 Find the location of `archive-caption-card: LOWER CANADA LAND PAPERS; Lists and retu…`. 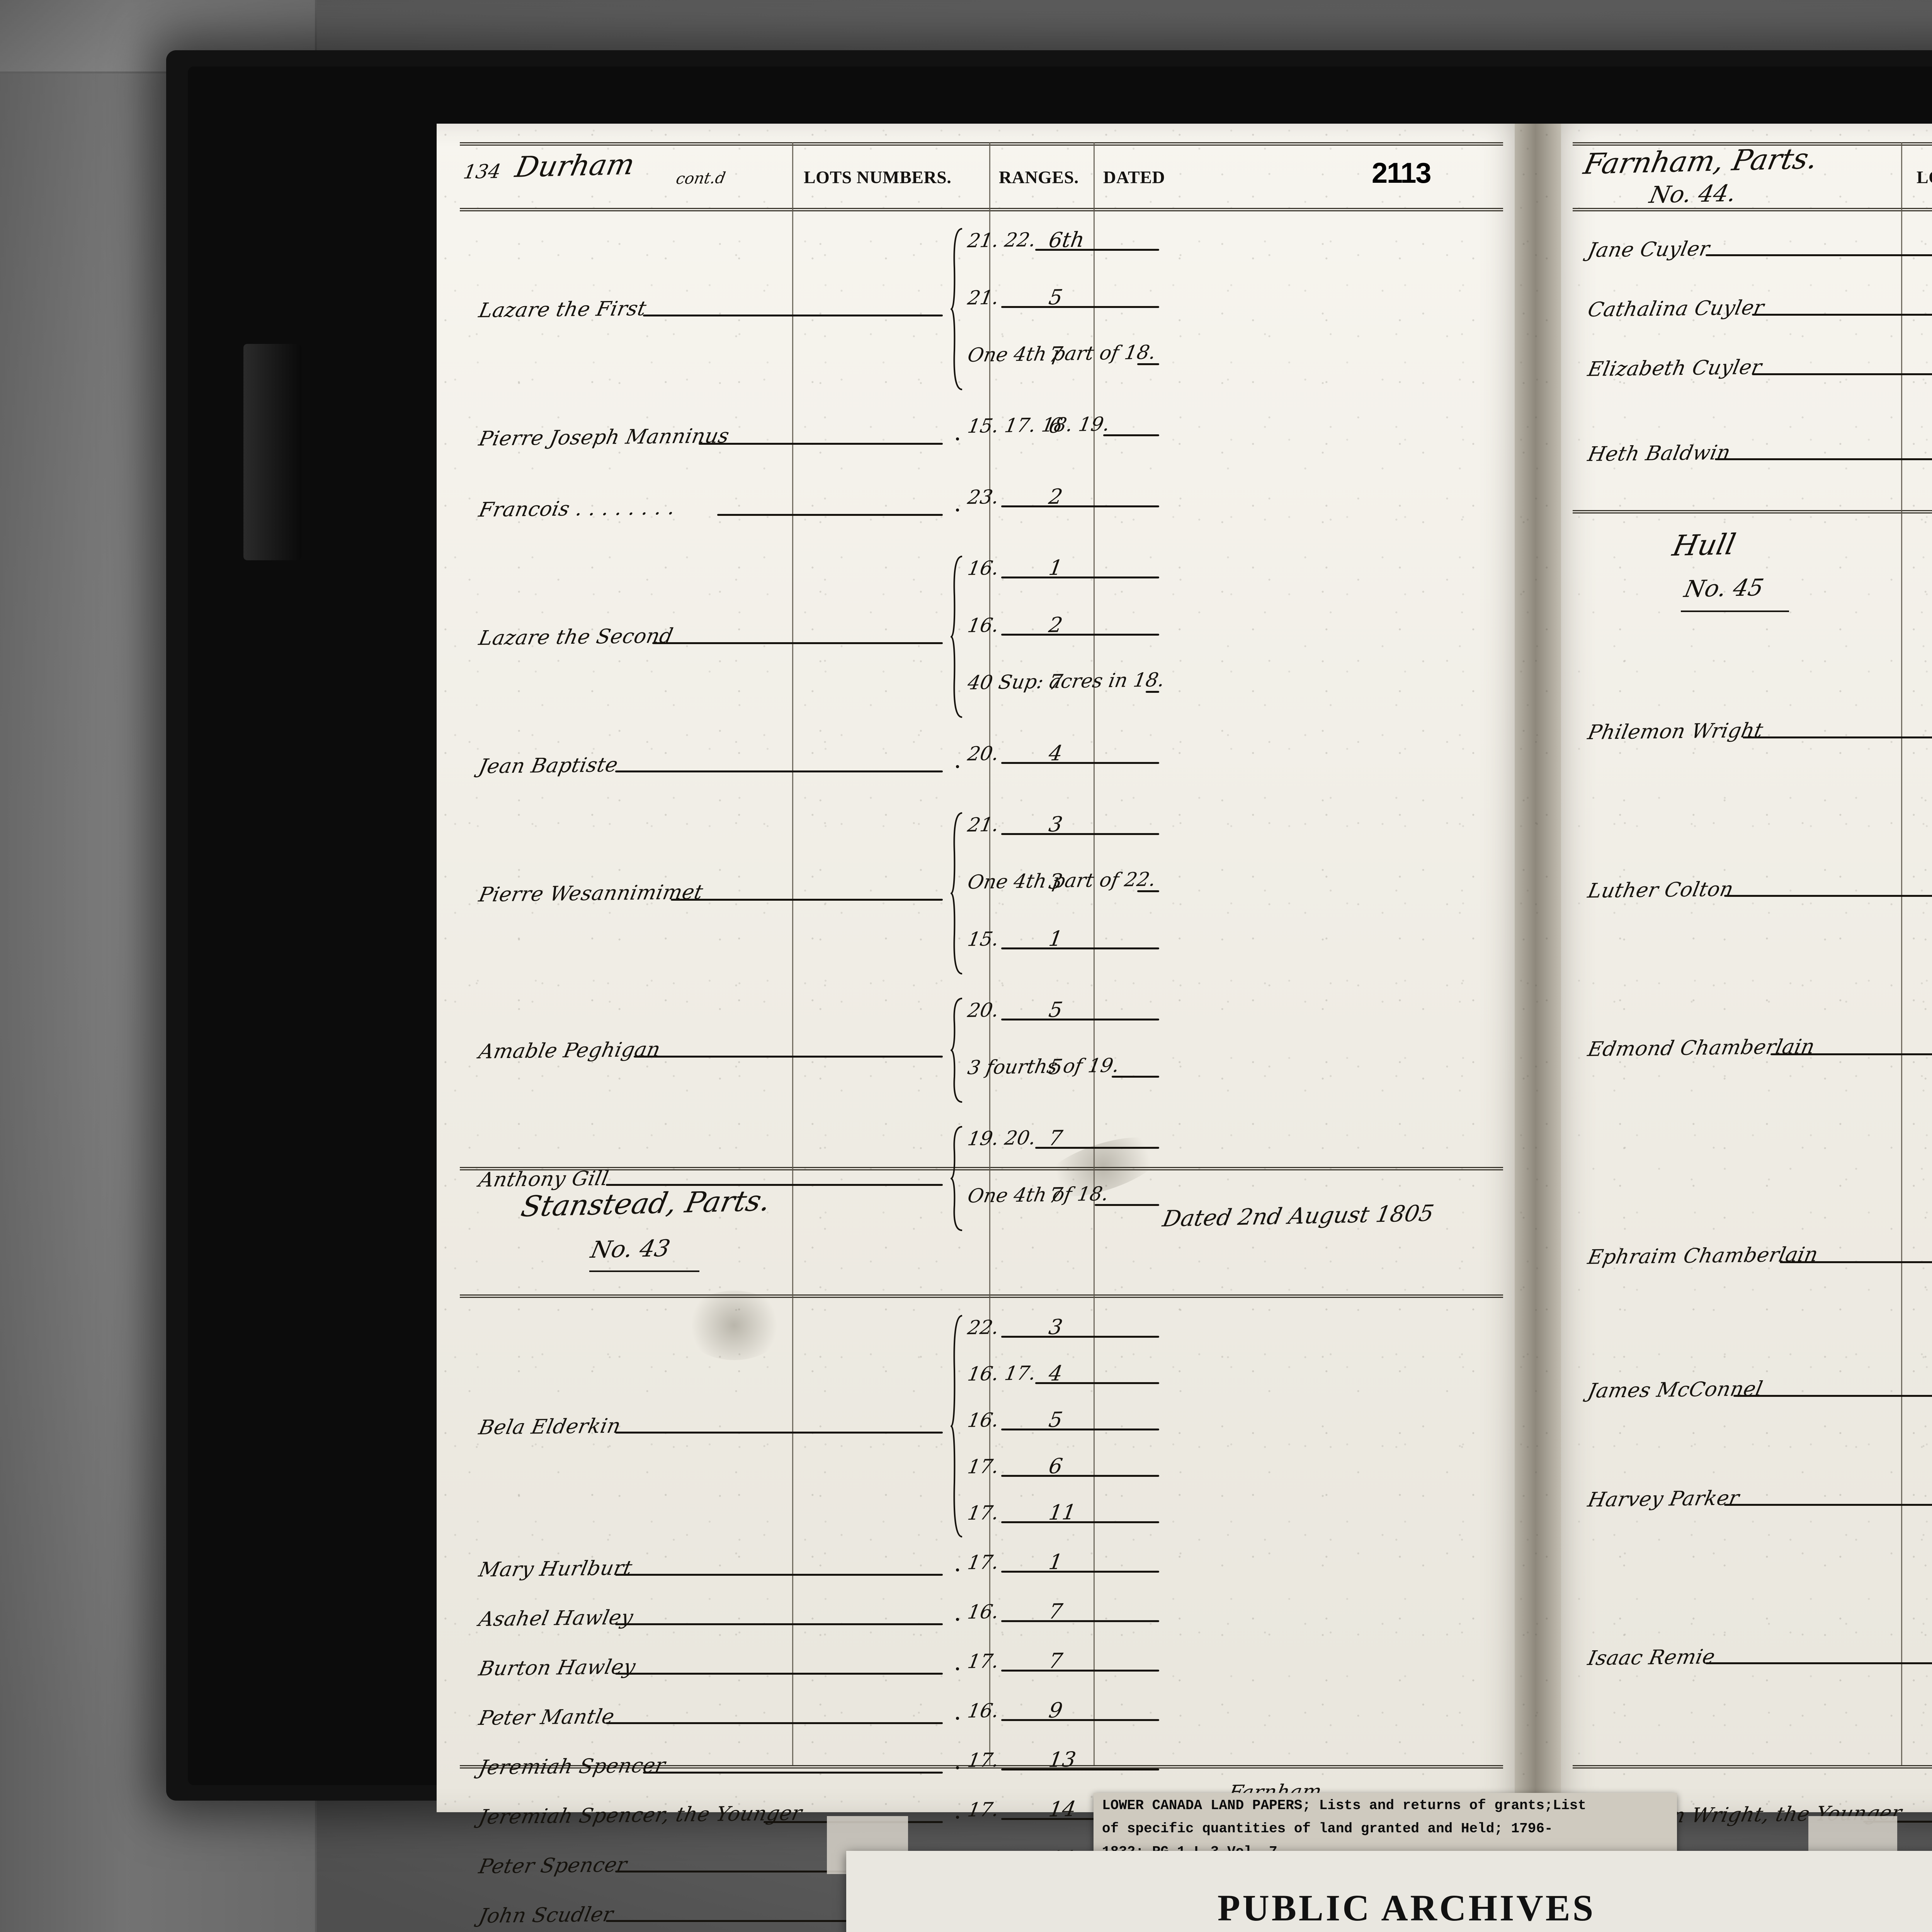

archive-caption-card: LOWER CANADA LAND PAPERS; Lists and retu… is located at coordinates (1385, 1827).